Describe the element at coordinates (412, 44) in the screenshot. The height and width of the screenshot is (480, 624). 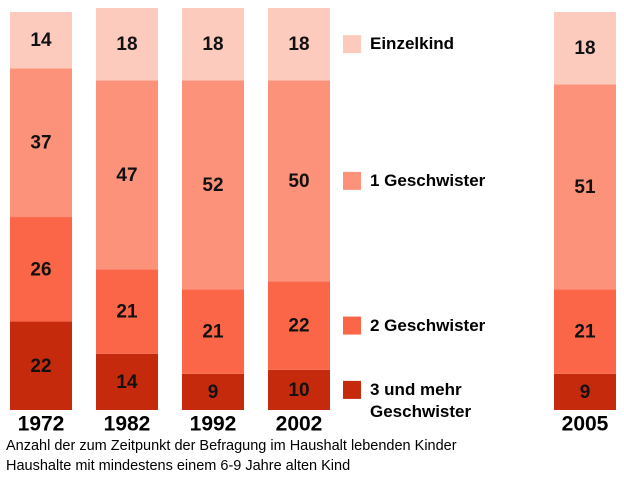
I see `legend-label: Einzelkind` at that location.